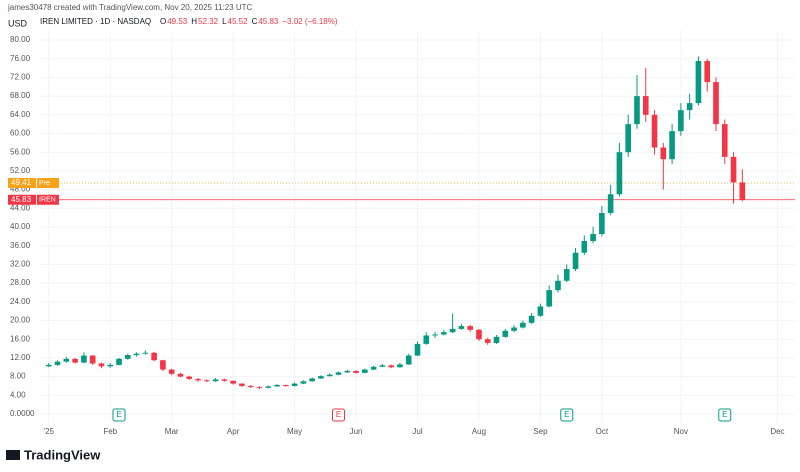 This screenshot has height=472, width=800. I want to click on event-label: E, so click(724, 414).